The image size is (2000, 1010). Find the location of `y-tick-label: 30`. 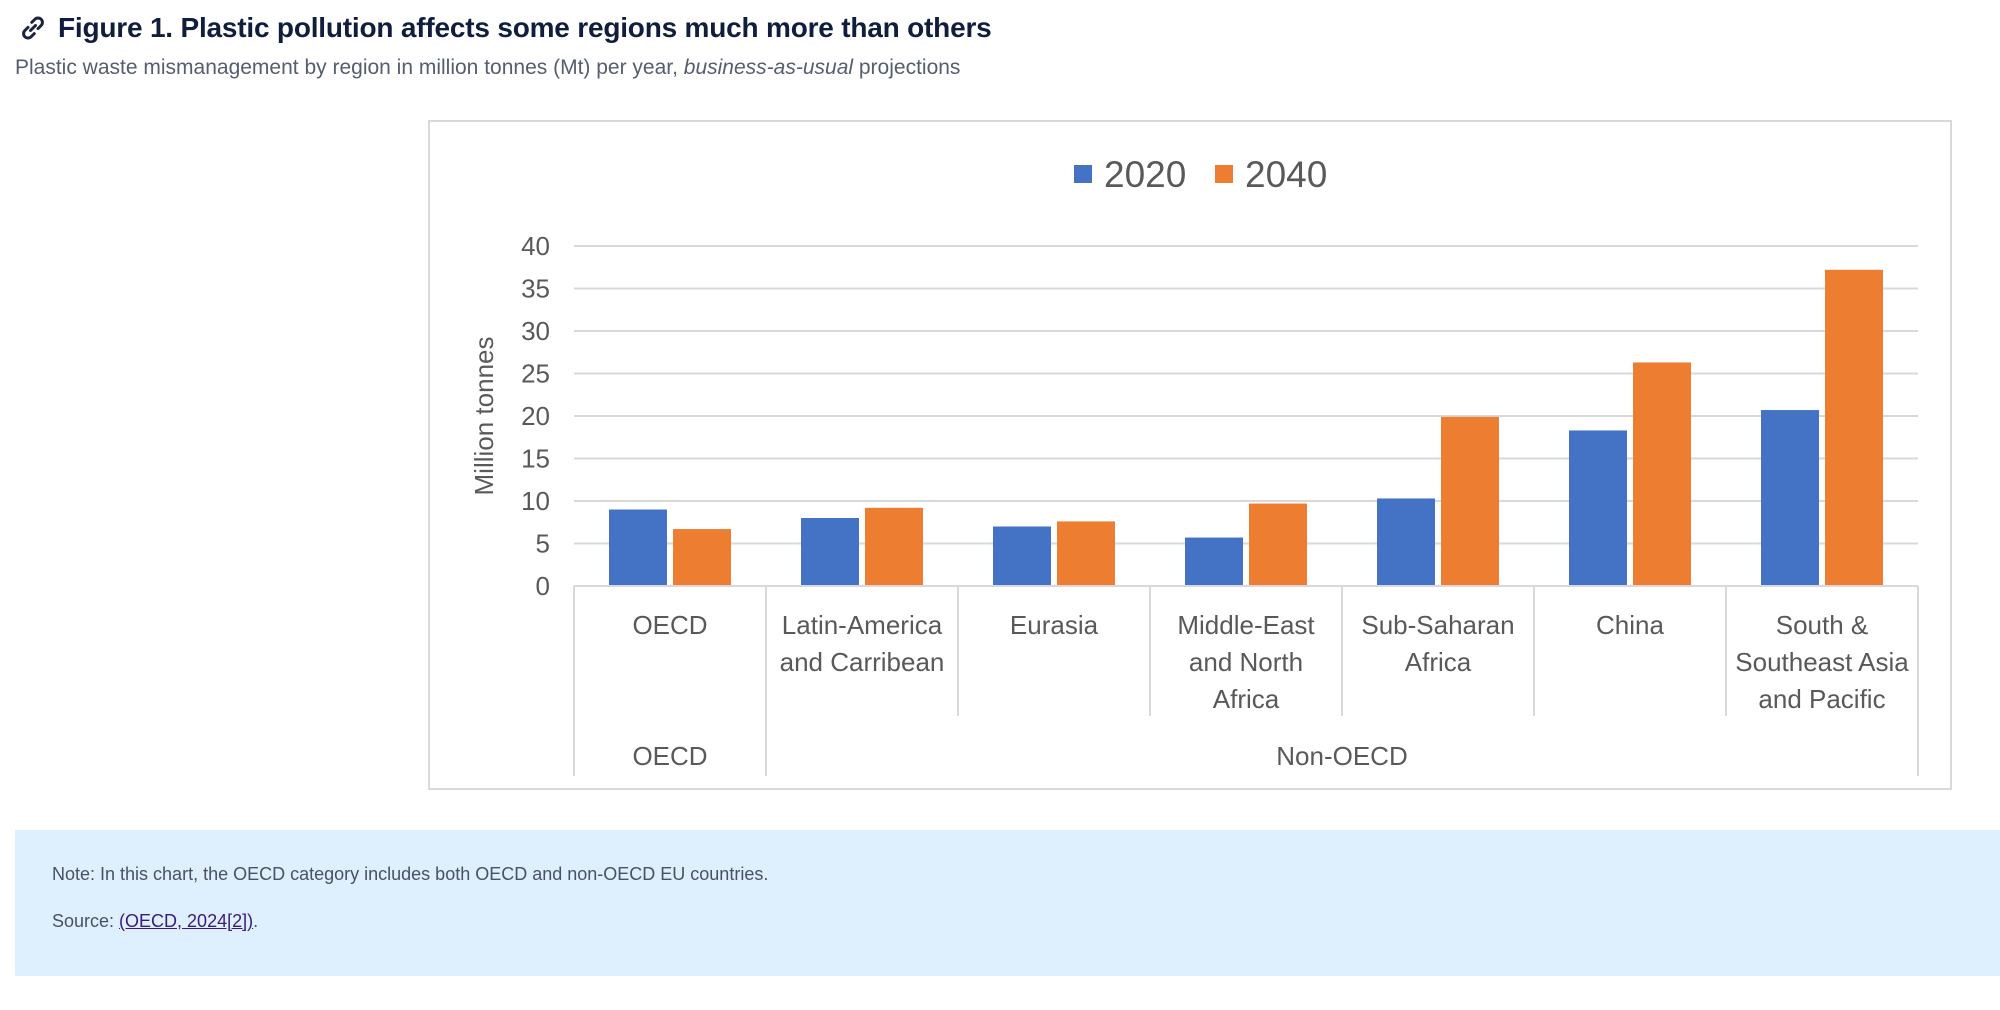

y-tick-label: 30 is located at coordinates (535, 331).